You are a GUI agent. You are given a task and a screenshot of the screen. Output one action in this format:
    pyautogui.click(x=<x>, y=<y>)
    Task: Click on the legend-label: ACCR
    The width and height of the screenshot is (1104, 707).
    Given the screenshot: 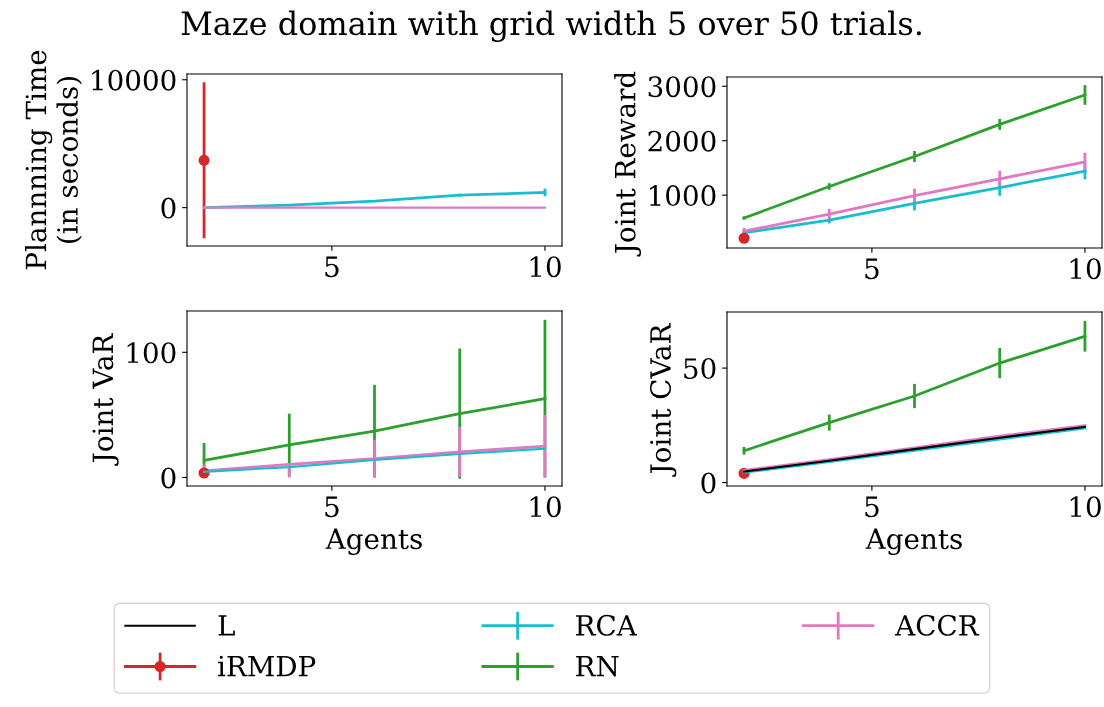 What is the action you would take?
    pyautogui.click(x=937, y=625)
    